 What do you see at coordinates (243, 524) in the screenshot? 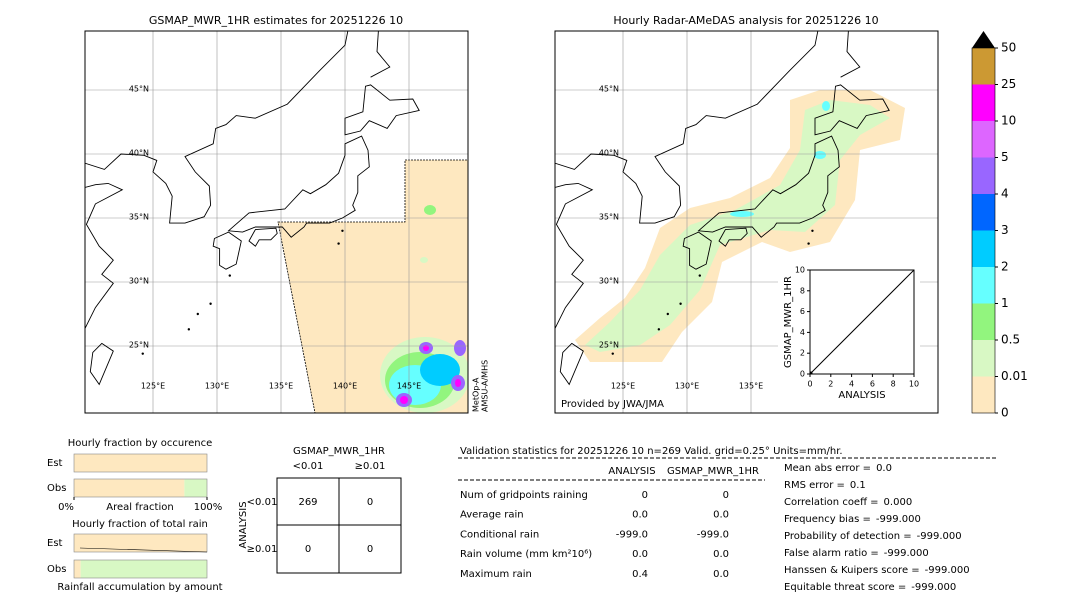
I see `contingency-row-title: ANALYSIS` at bounding box center [243, 524].